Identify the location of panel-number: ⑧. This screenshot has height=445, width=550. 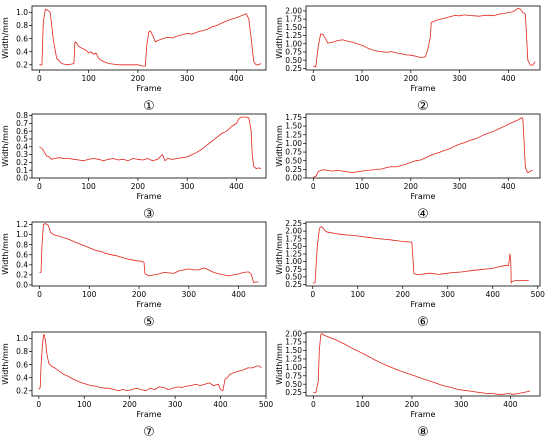
(423, 432).